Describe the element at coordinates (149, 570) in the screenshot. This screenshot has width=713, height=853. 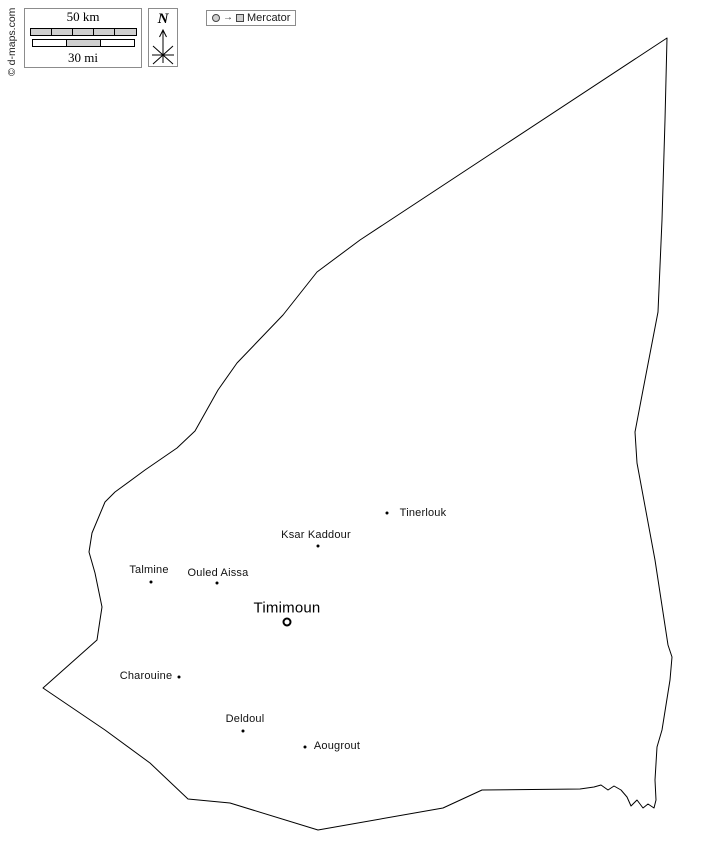
I see `city-label: Talmine` at that location.